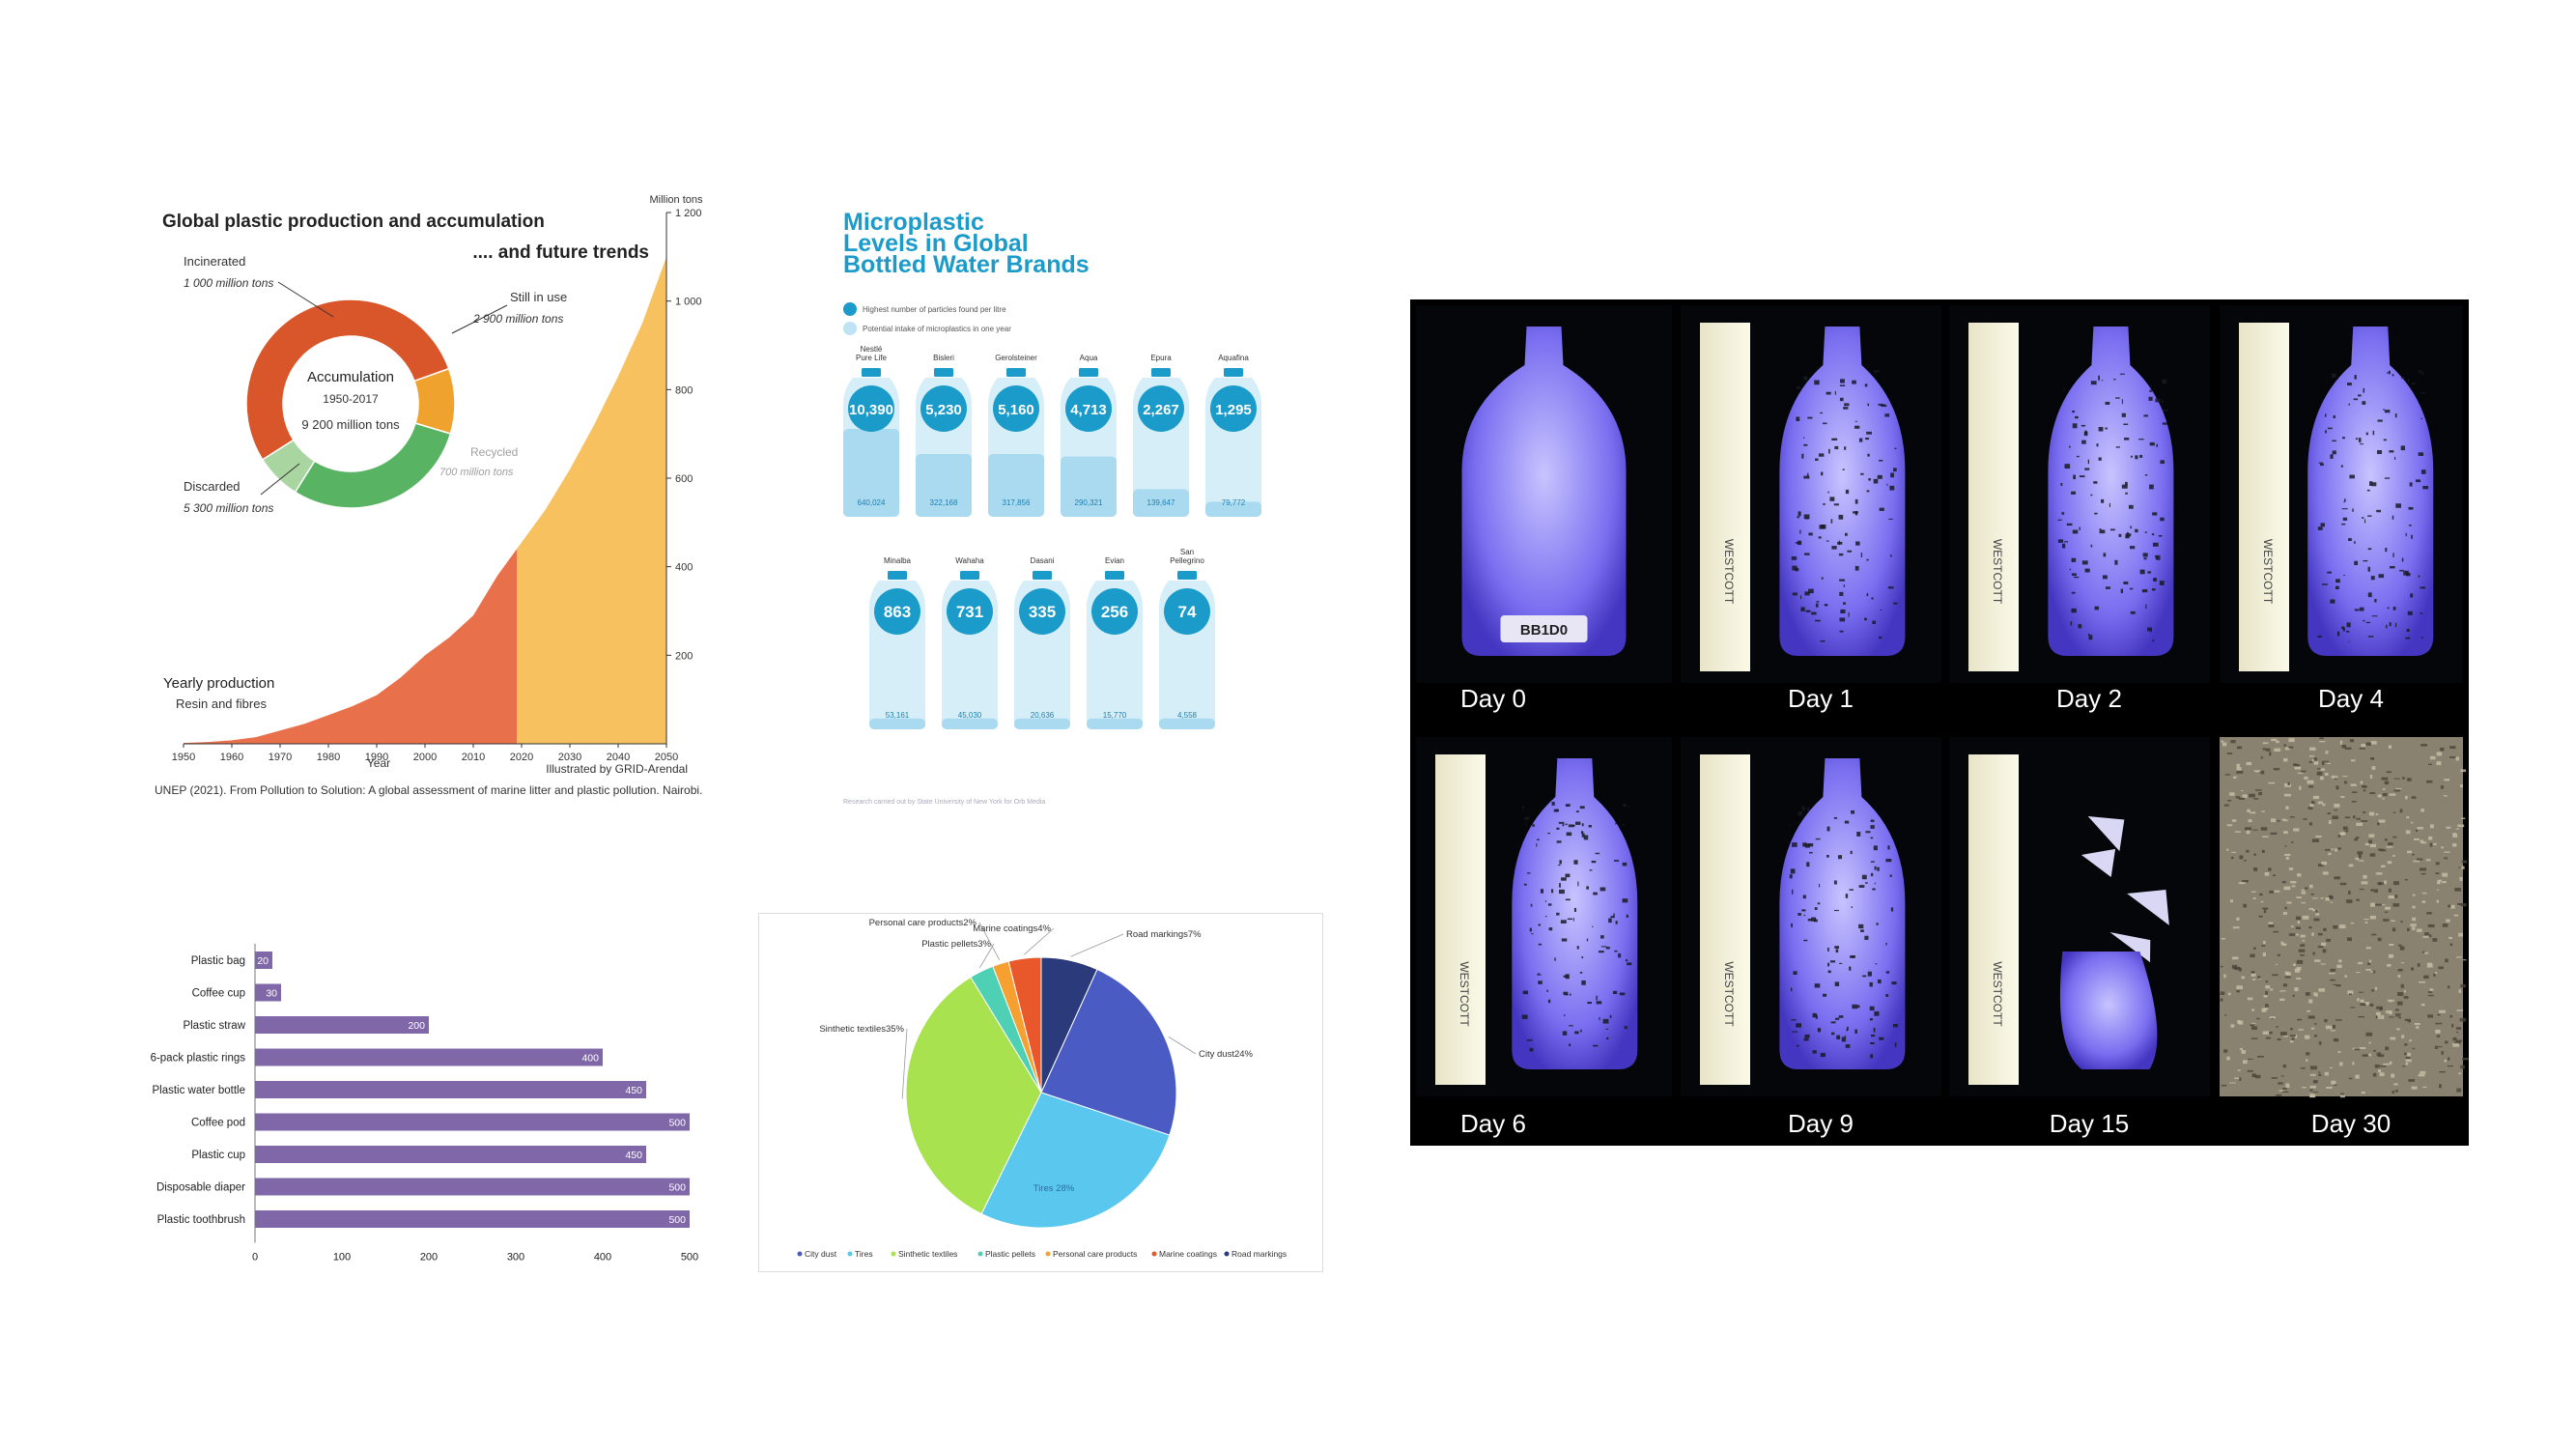 This screenshot has height=1449, width=2576. What do you see at coordinates (684, 568) in the screenshot?
I see `y-tick-label: 400` at bounding box center [684, 568].